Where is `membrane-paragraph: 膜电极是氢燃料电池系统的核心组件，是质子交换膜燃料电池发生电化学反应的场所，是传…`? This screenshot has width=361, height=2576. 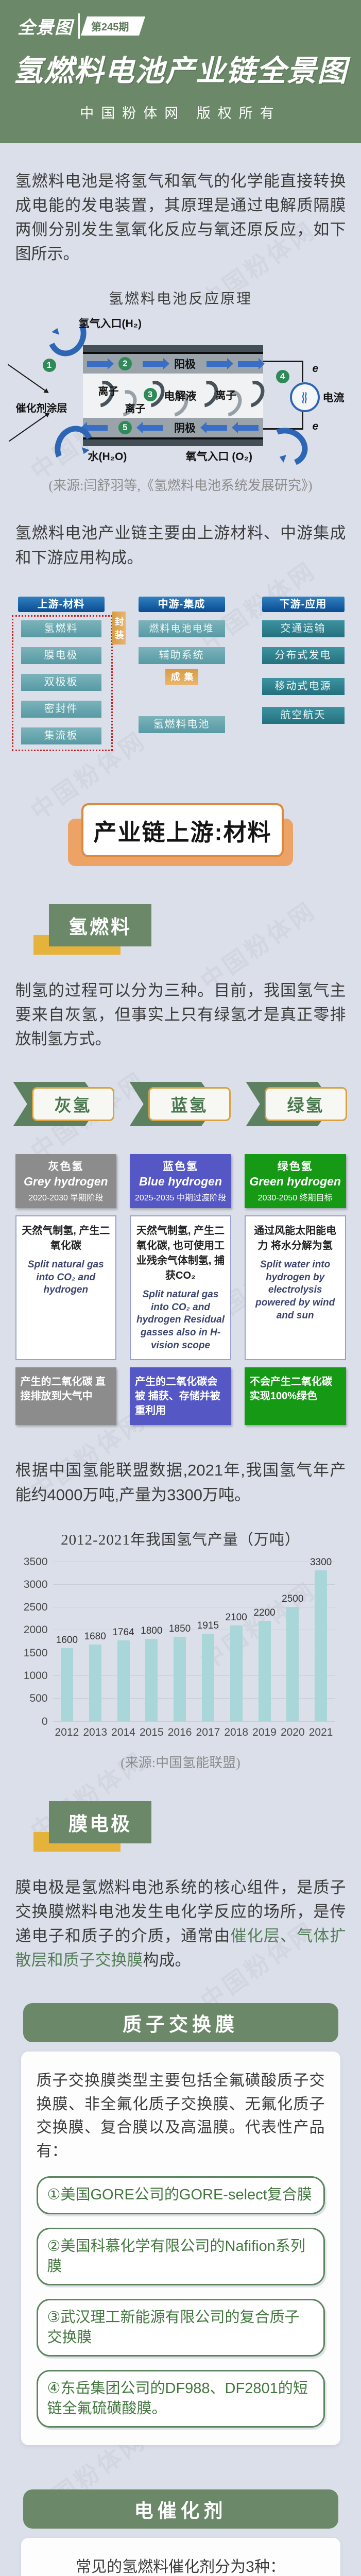 membrane-paragraph: 膜电极是氢燃料电池系统的核心组件，是质子交换膜燃料电池发生电化学反应的场所，是传… is located at coordinates (180, 1923).